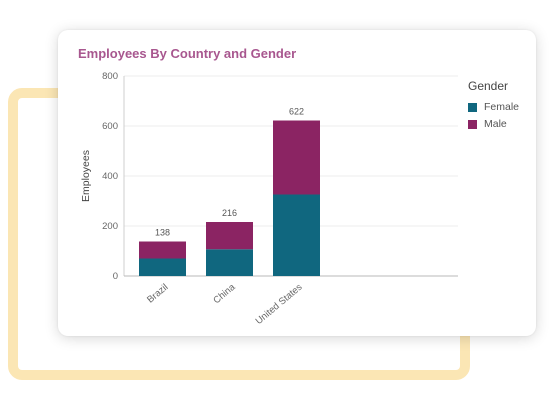 This screenshot has width=560, height=400. What do you see at coordinates (472, 107) in the screenshot?
I see `legend-swatch-female` at bounding box center [472, 107].